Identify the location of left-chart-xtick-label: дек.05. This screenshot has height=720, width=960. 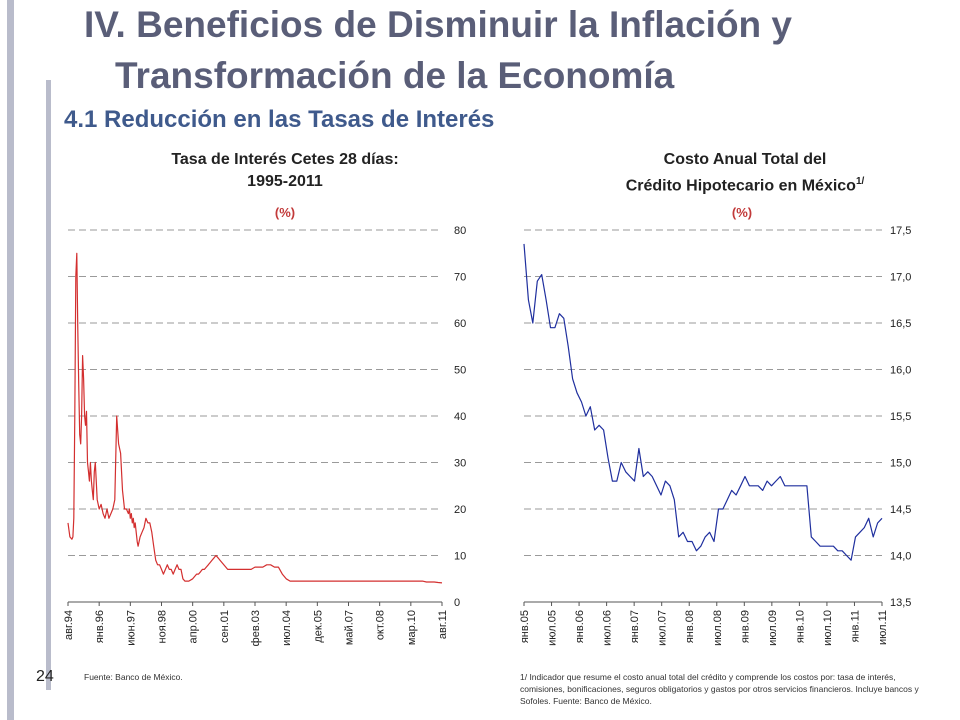
(318, 626).